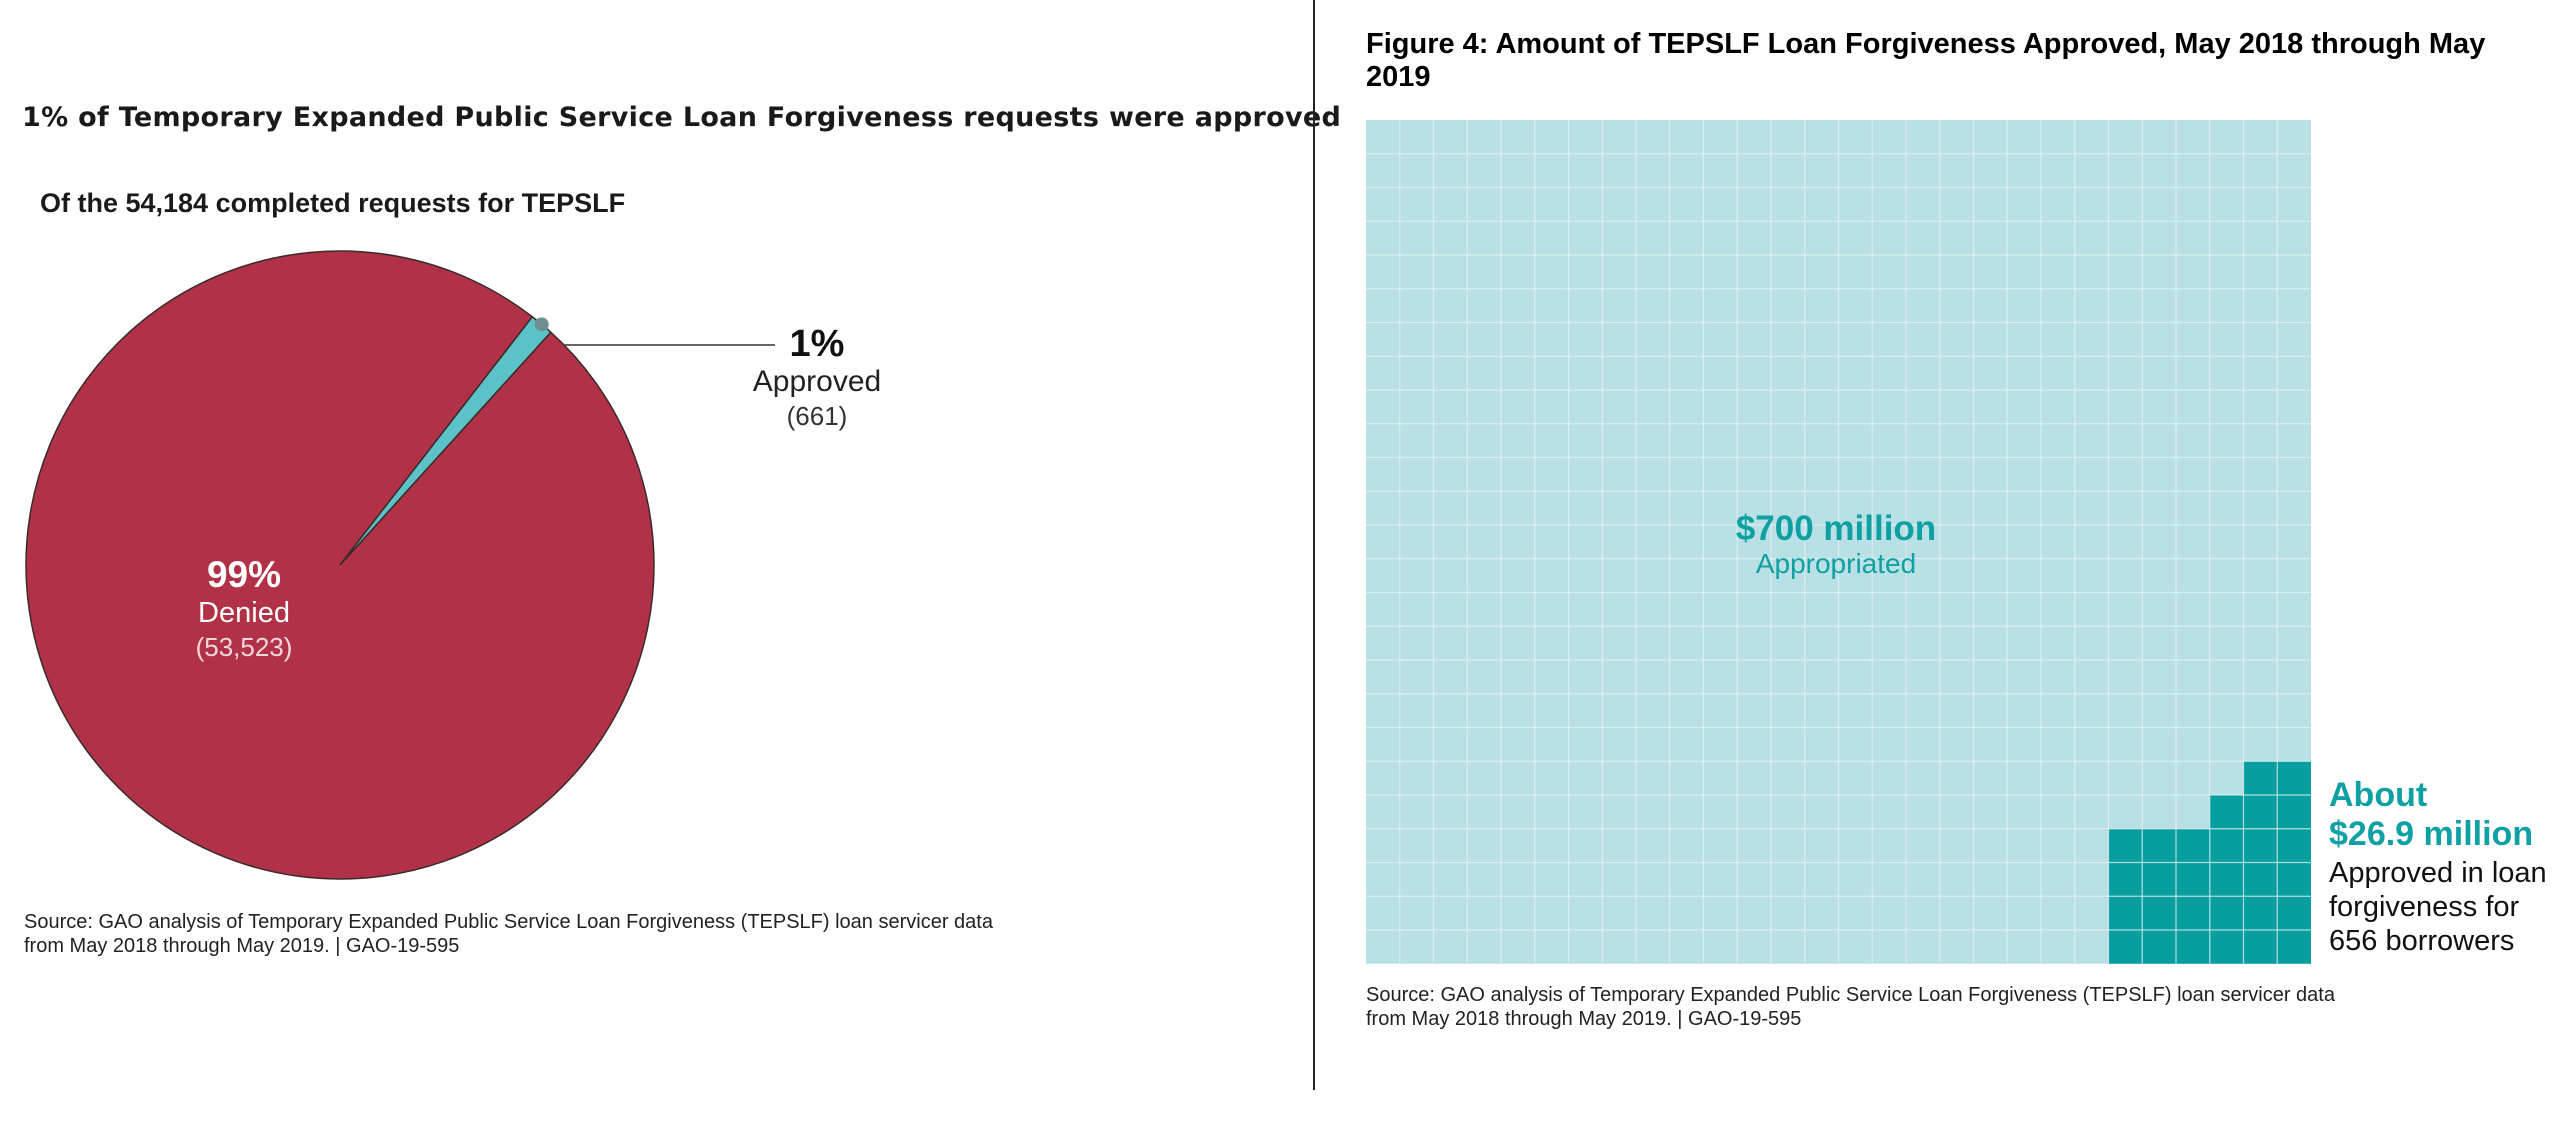 The image size is (2570, 1134). What do you see at coordinates (1836, 563) in the screenshot?
I see `total-category-label: Appropriated` at bounding box center [1836, 563].